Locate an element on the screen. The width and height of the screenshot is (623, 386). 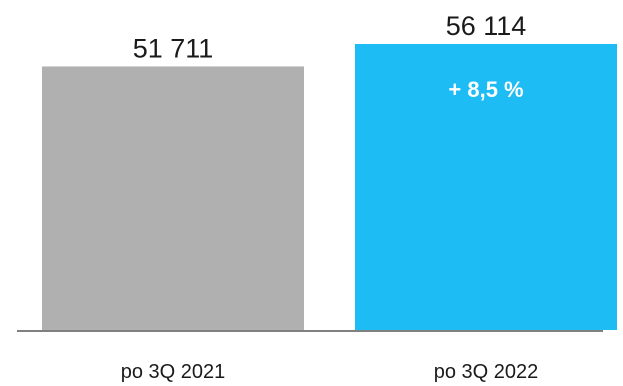
x-tick-label-2: po 3Q 2022 is located at coordinates (486, 372).